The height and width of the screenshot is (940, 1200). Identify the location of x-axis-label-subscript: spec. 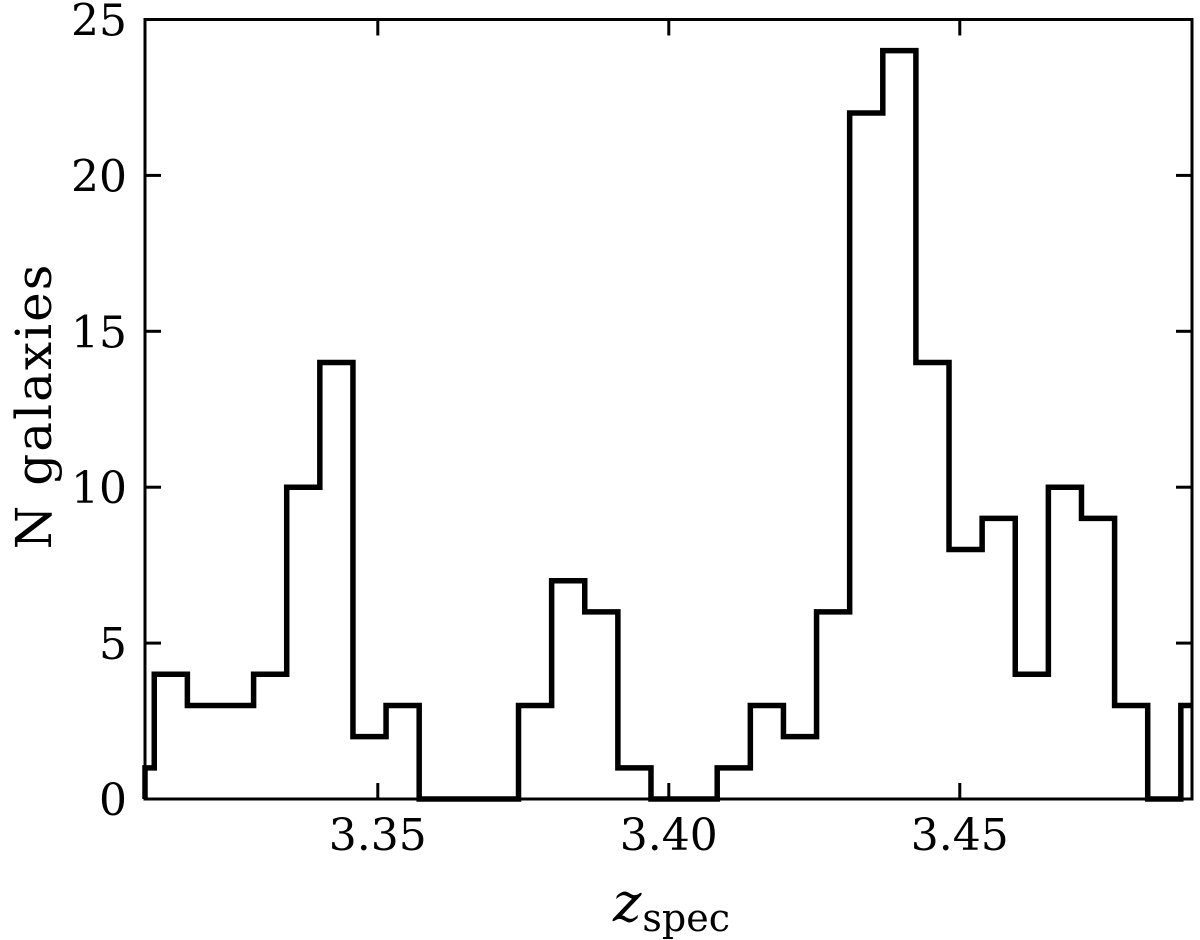
(686, 918).